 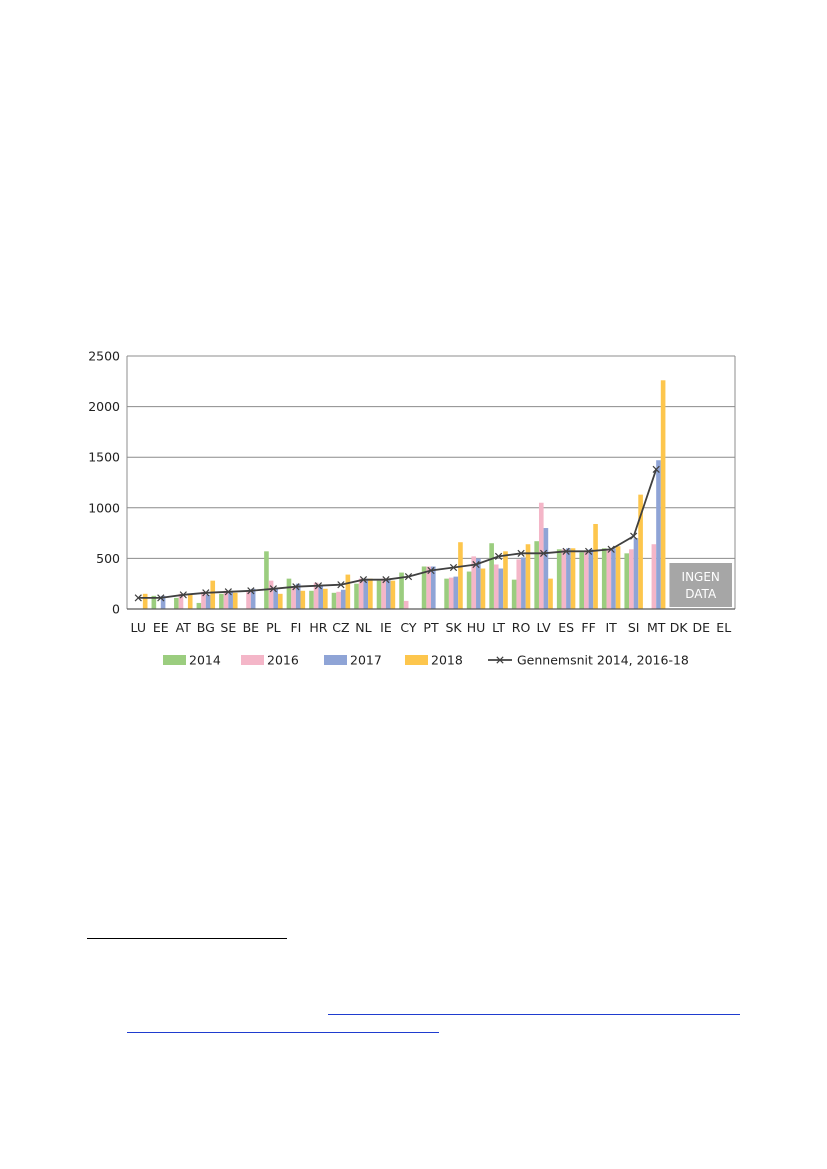 What do you see at coordinates (431, 570) in the screenshot?
I see `average-marker-PT` at bounding box center [431, 570].